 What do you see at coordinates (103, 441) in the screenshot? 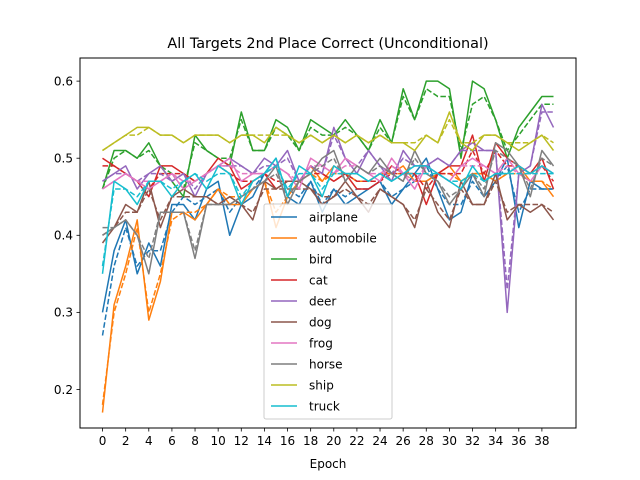
I see `x-tick-label: 0` at bounding box center [103, 441].